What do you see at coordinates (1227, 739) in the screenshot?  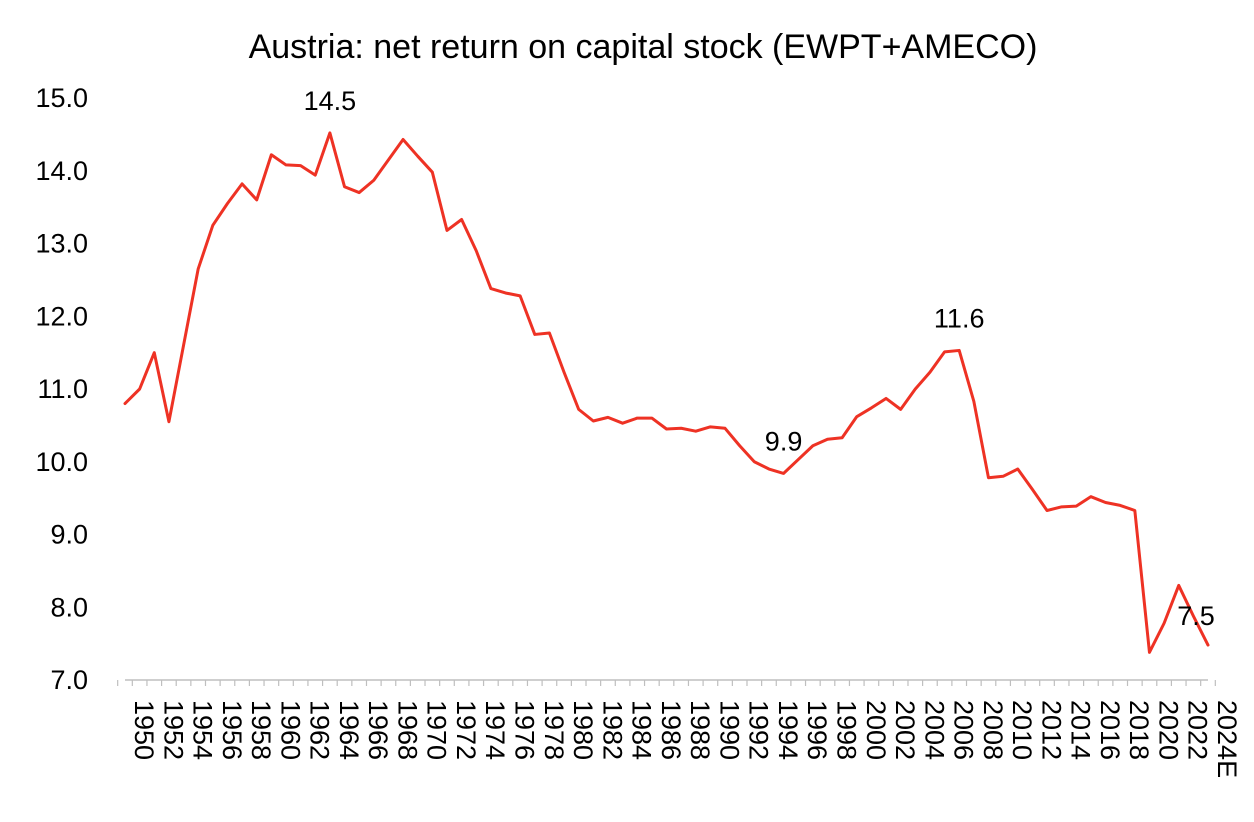 I see `x-tick-label: 2024E` at bounding box center [1227, 739].